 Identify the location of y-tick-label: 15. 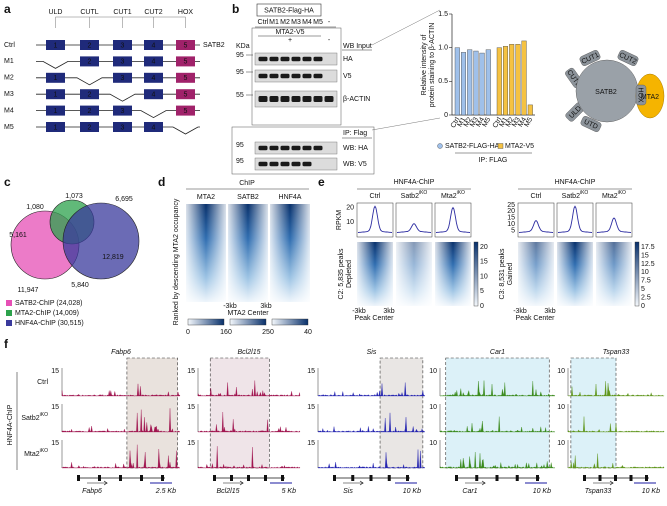
(511, 218).